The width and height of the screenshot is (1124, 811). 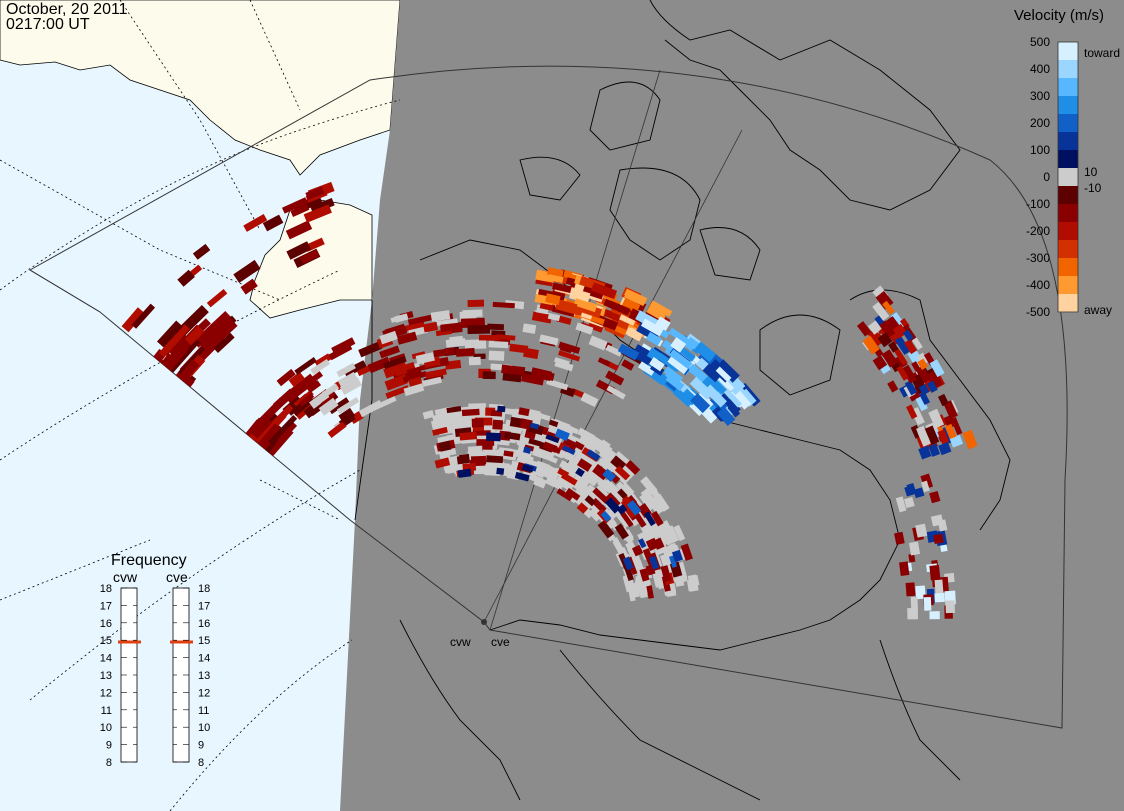 I want to click on frequency-tick-right: 11, so click(x=203, y=711).